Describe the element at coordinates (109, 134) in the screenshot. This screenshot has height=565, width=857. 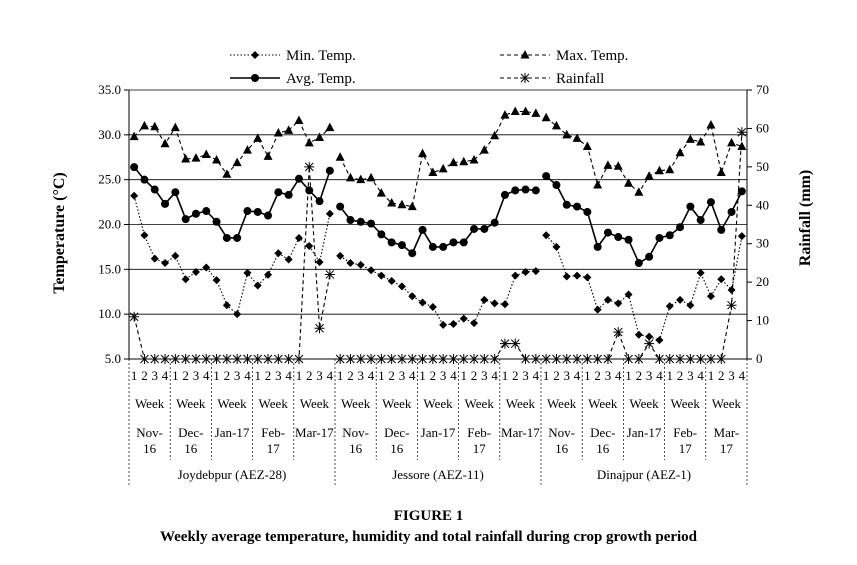
I see `y-tick-label: 30.0` at that location.